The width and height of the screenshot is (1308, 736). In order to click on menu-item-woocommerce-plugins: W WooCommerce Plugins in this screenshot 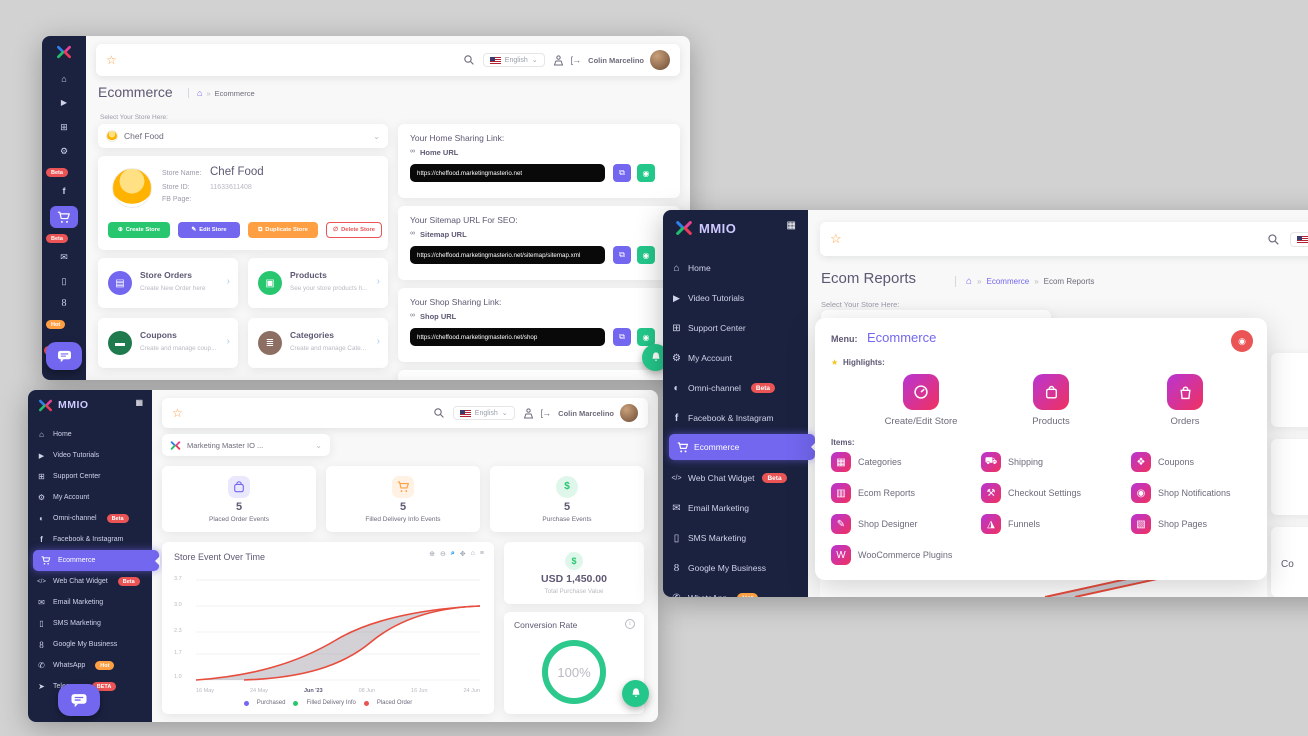, I will do `click(891, 555)`.